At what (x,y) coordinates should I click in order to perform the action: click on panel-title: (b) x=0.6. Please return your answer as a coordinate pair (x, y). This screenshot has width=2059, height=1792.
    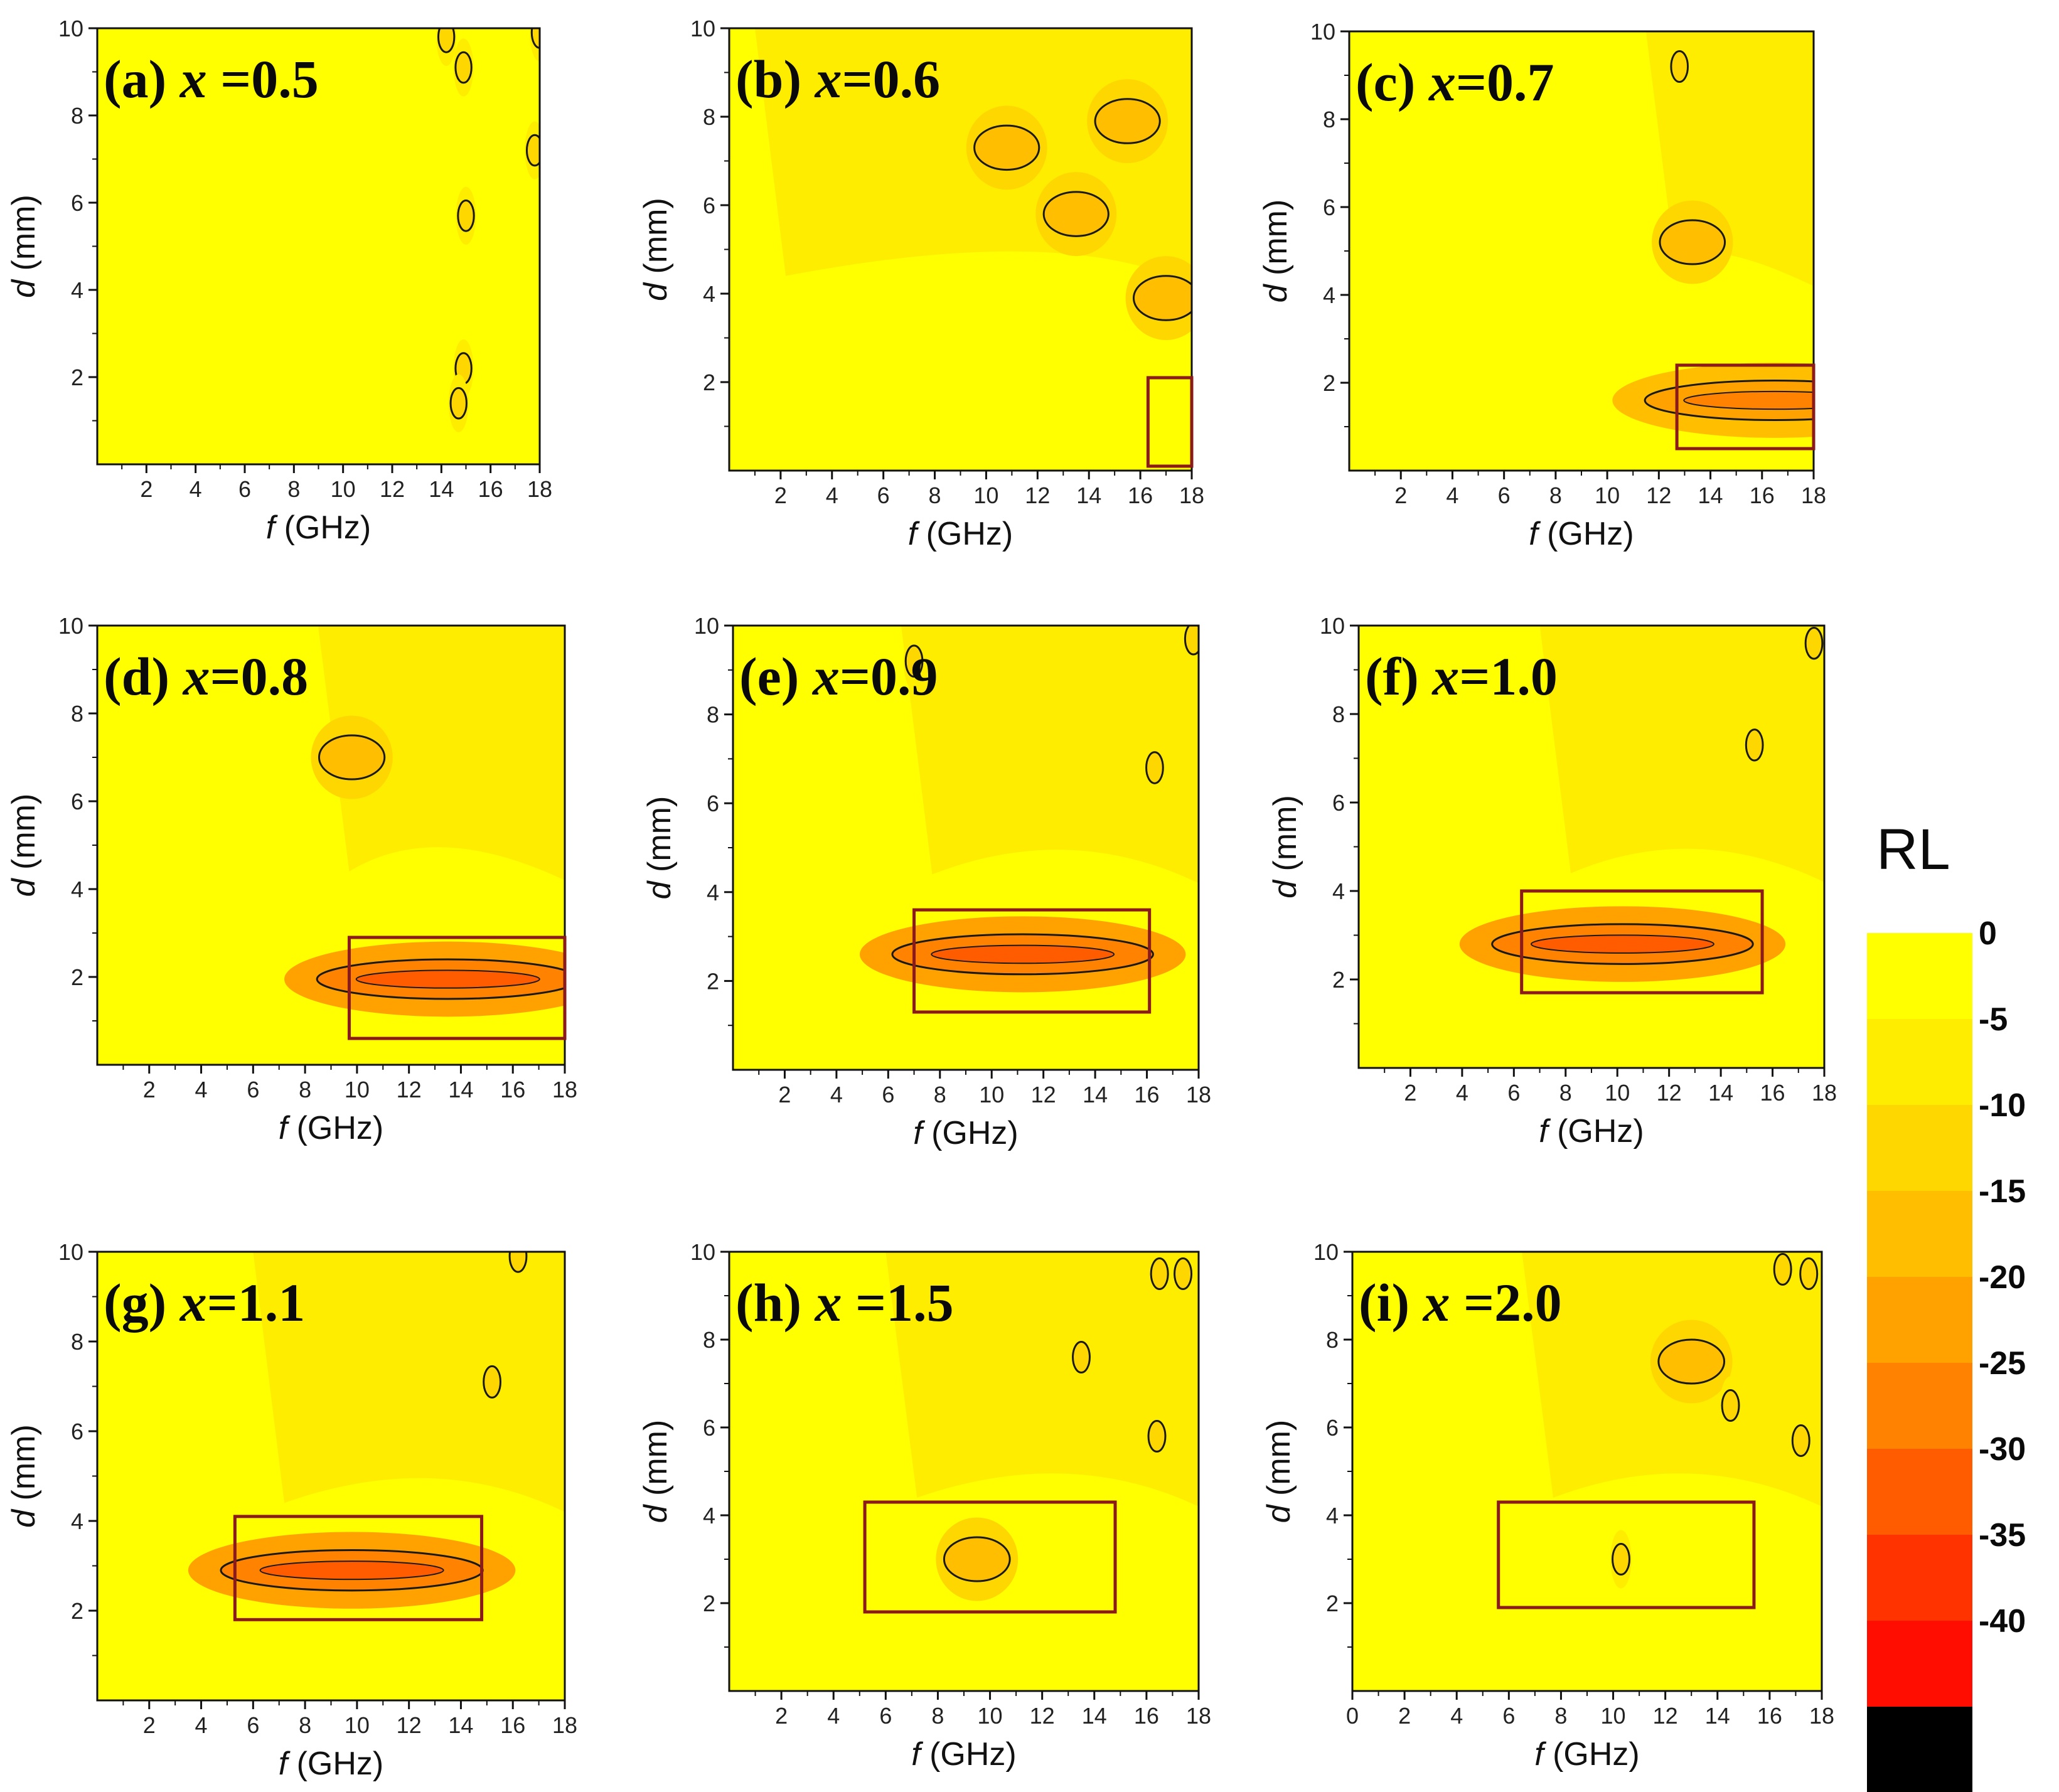
    Looking at the image, I should click on (838, 79).